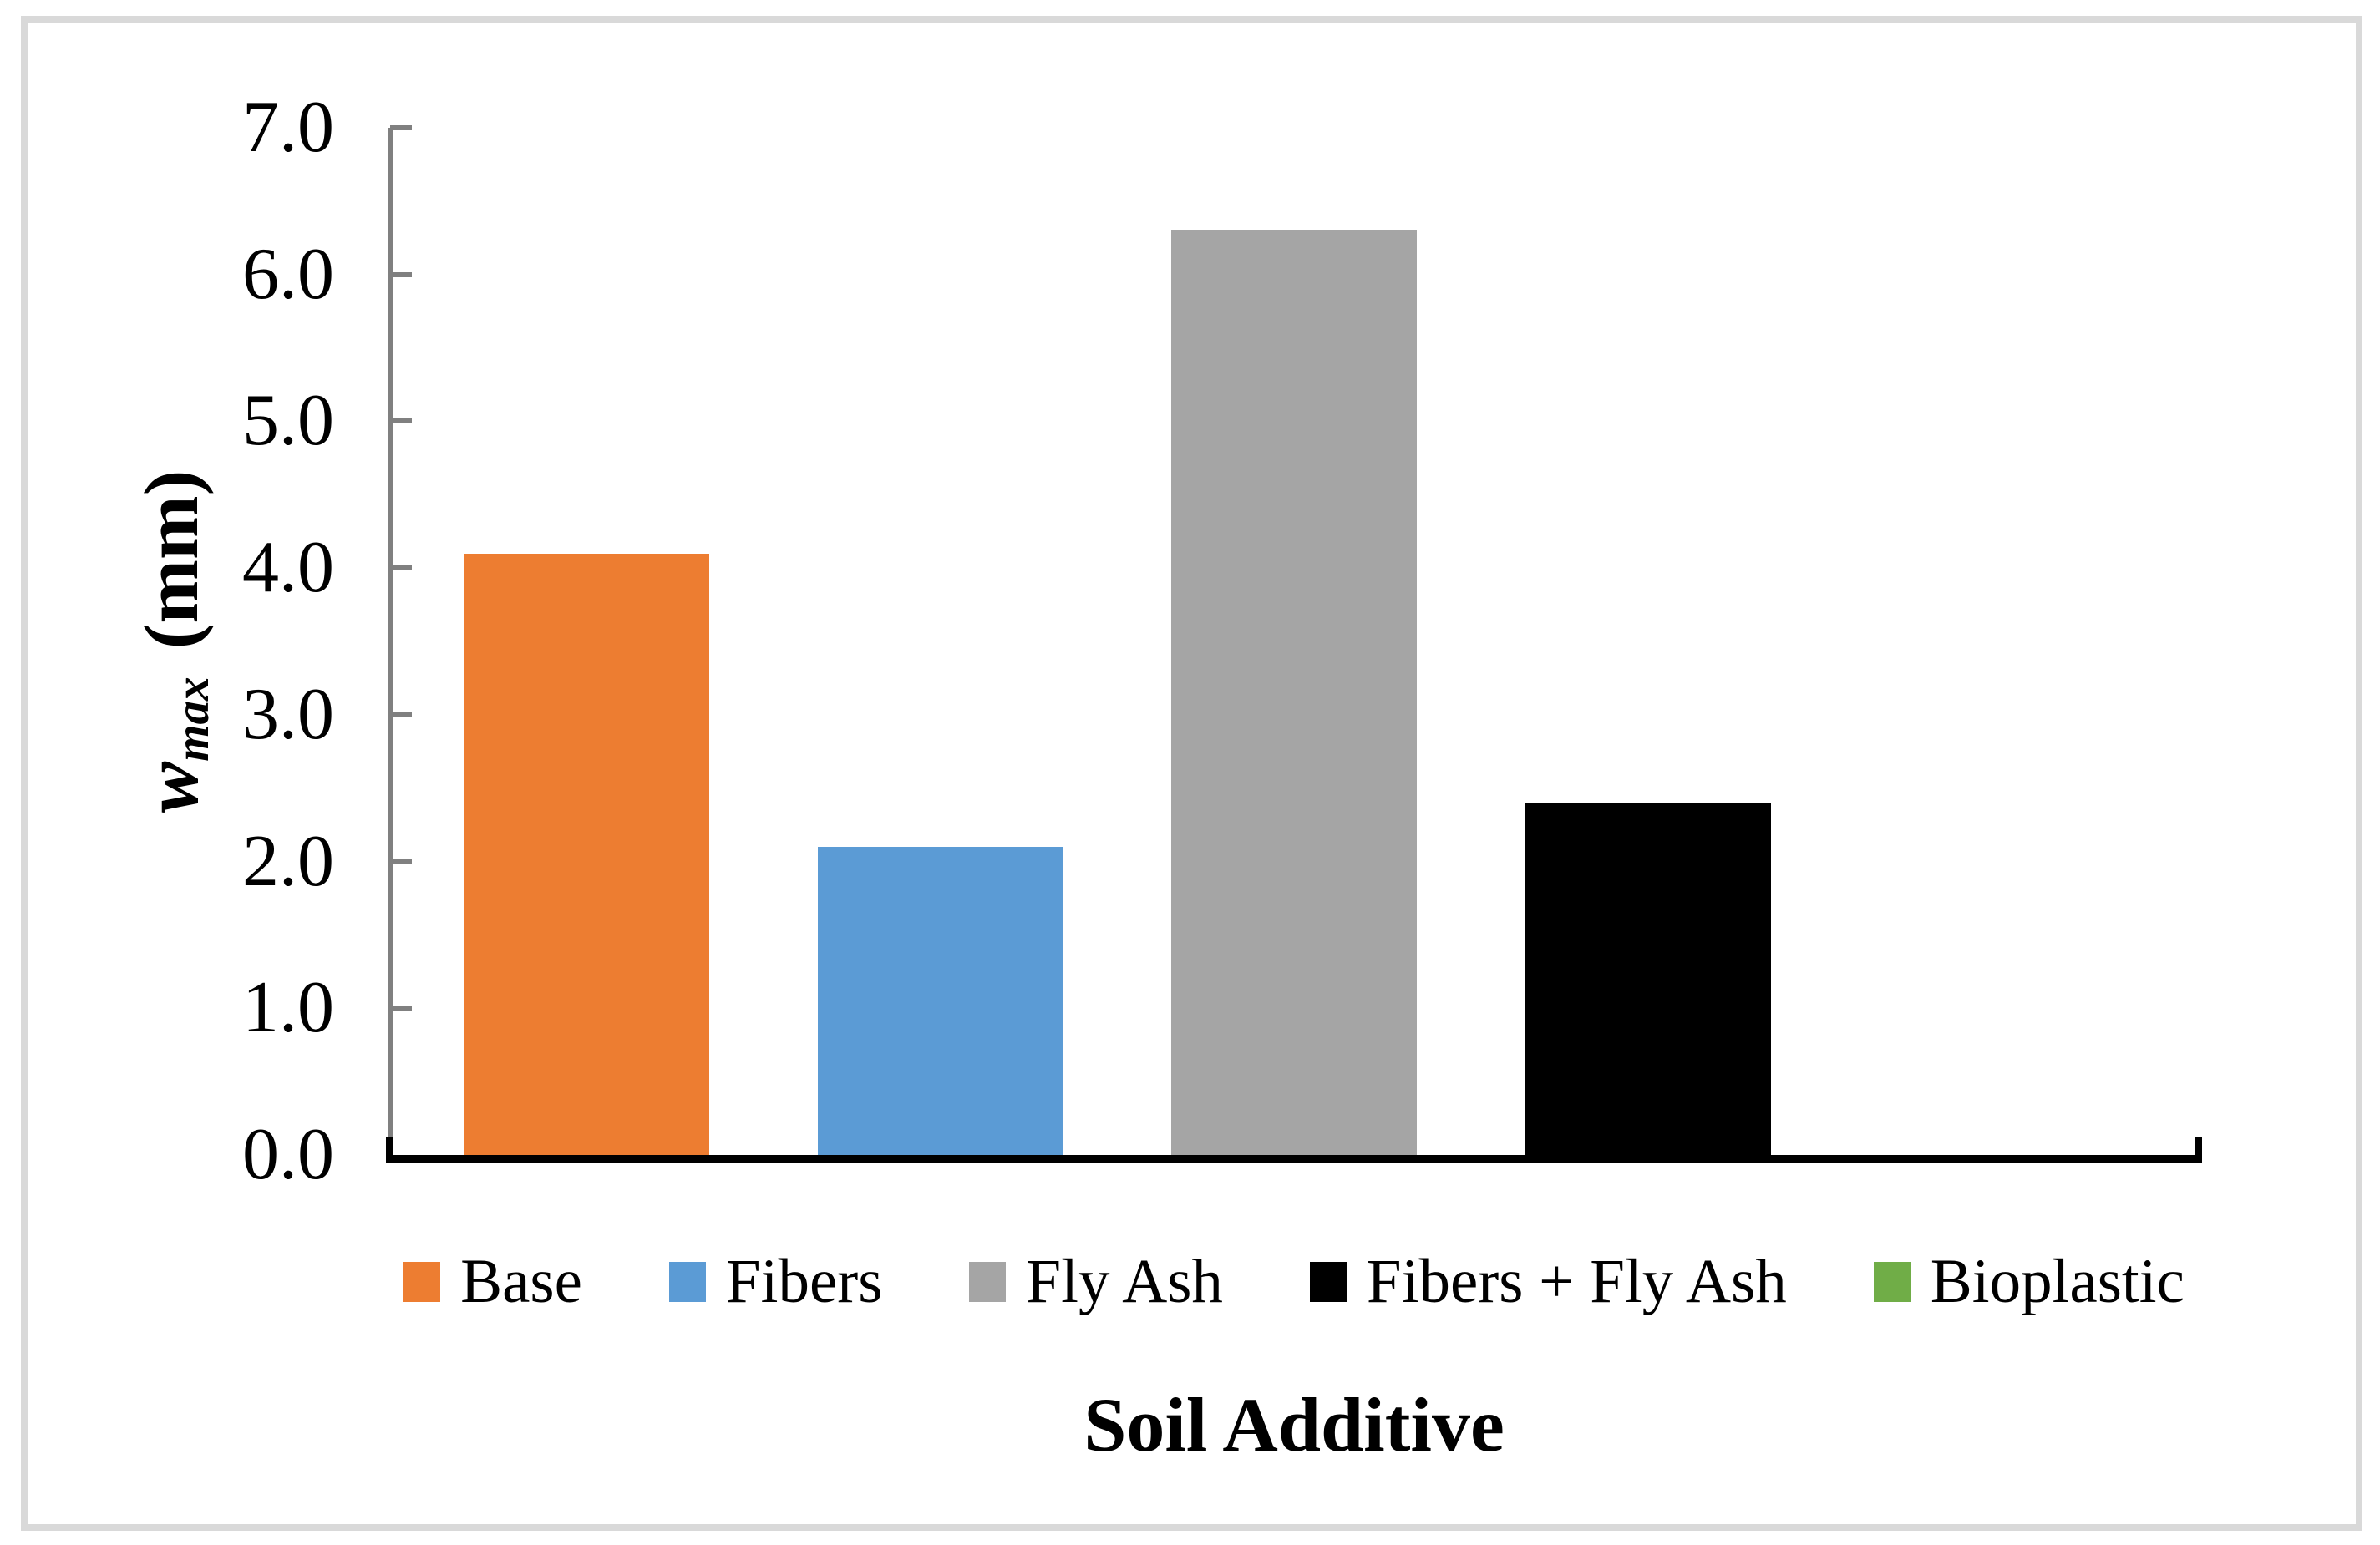  Describe the element at coordinates (1328, 1282) in the screenshot. I see `legend-swatch-fibers-fly-ash` at that location.